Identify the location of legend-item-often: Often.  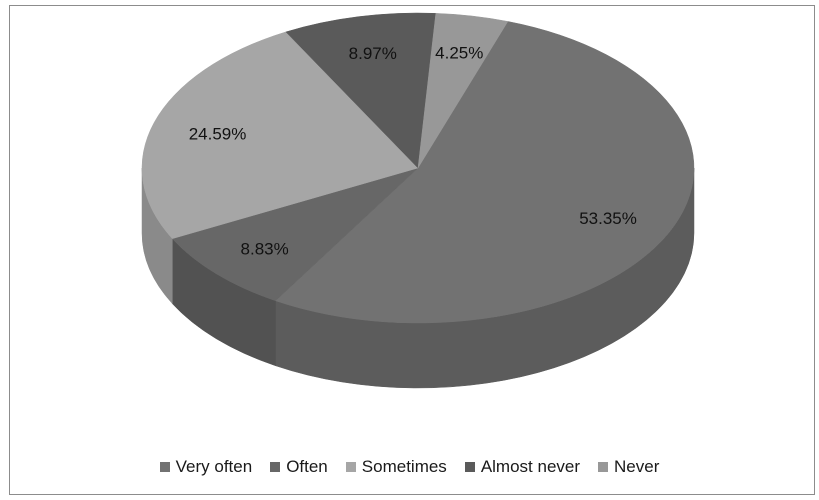
(299, 467).